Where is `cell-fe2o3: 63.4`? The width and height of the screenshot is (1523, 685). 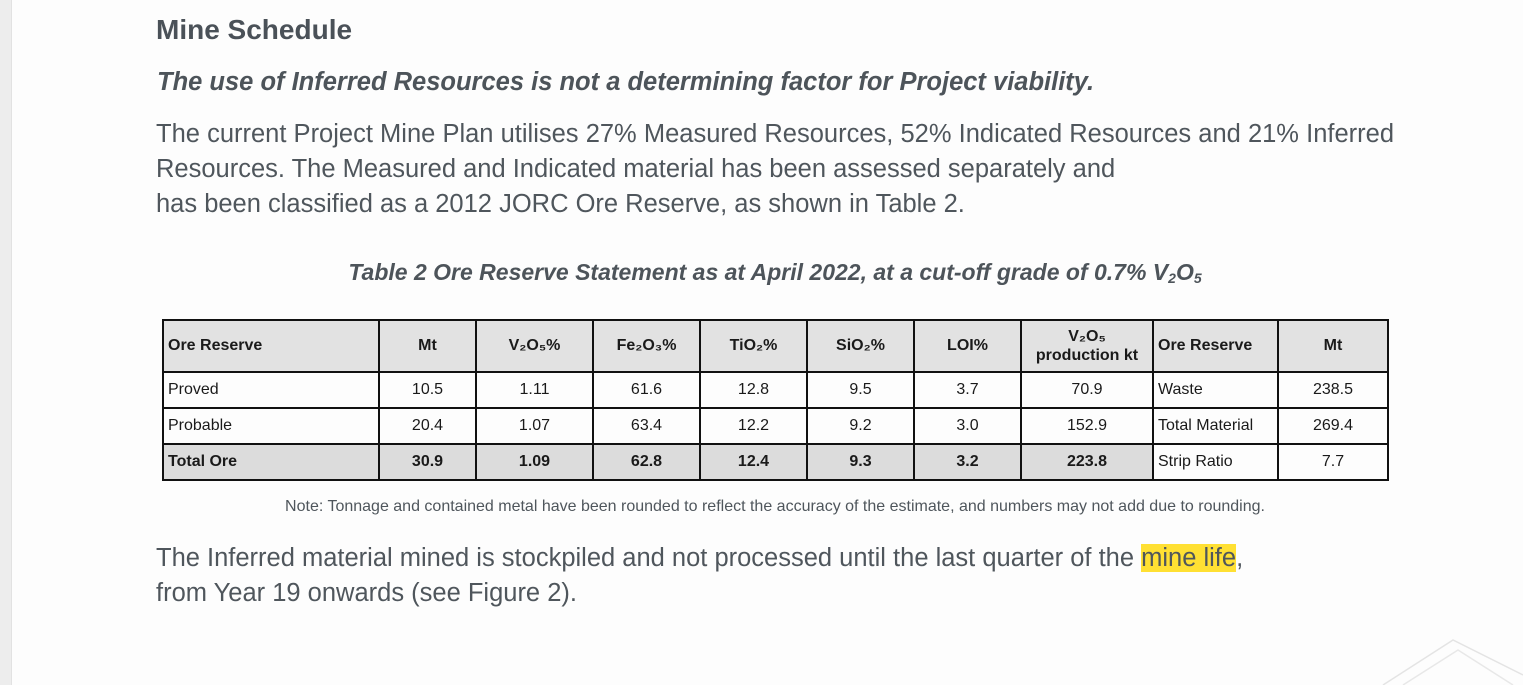
cell-fe2o3: 63.4 is located at coordinates (646, 426).